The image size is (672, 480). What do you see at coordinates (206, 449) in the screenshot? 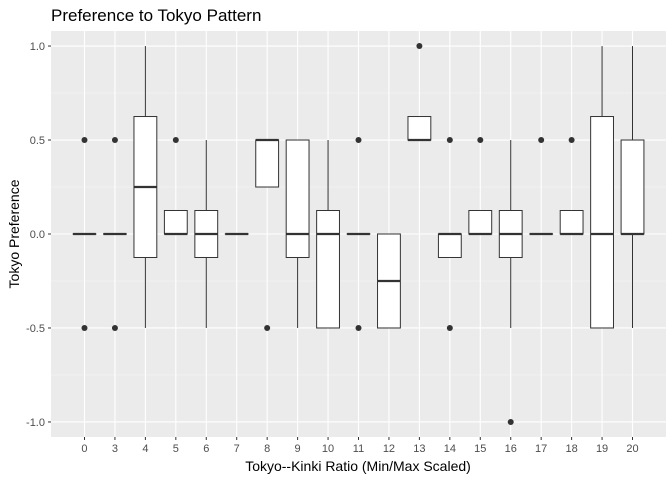
I see `x-tick-label: 6` at bounding box center [206, 449].